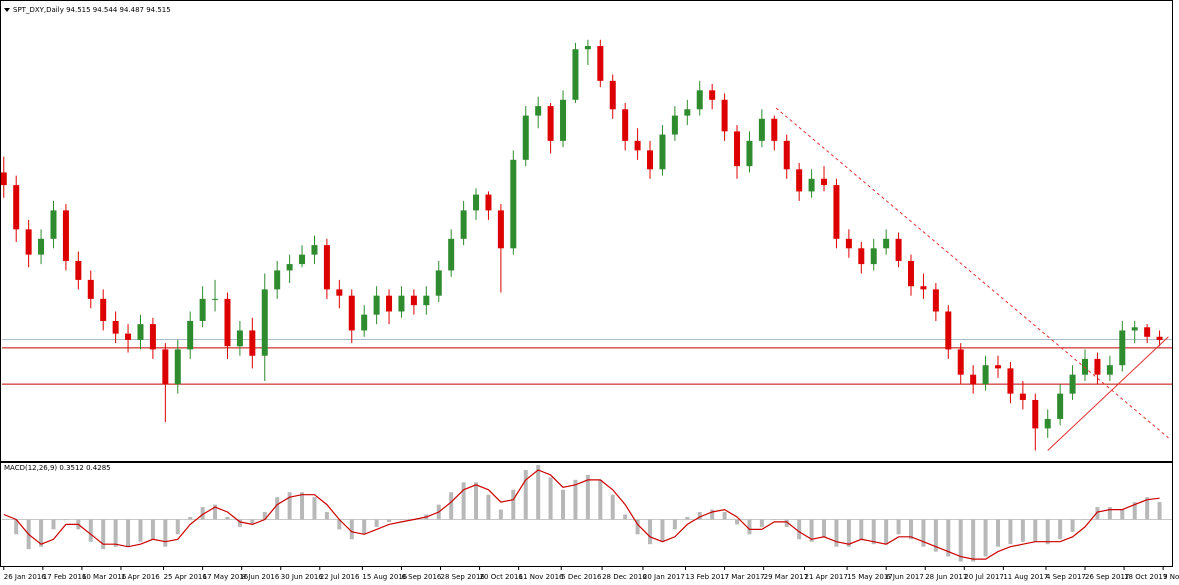 The height and width of the screenshot is (585, 1179). I want to click on x-tick-label: 17 May 2016, so click(226, 577).